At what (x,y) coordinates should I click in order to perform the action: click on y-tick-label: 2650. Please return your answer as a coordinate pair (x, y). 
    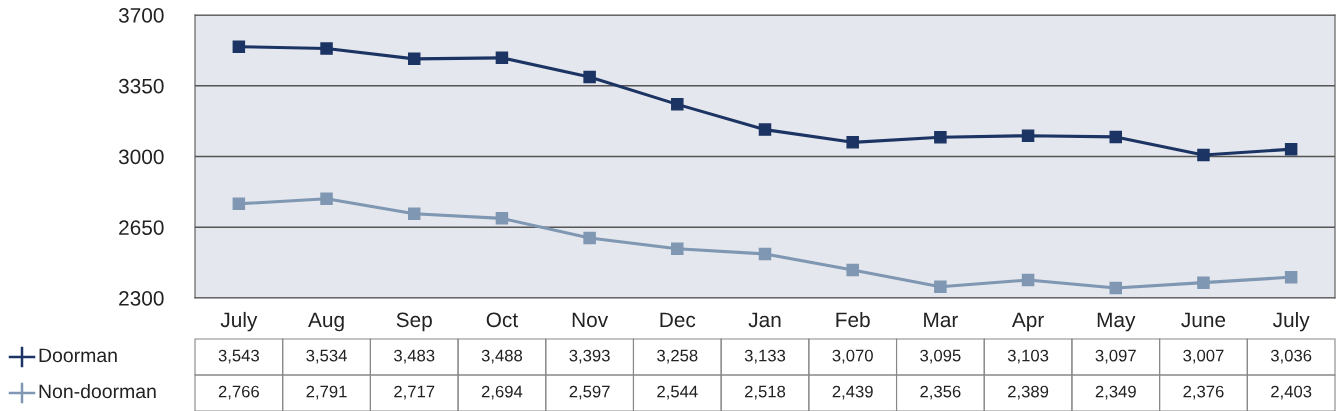
    Looking at the image, I should click on (141, 227).